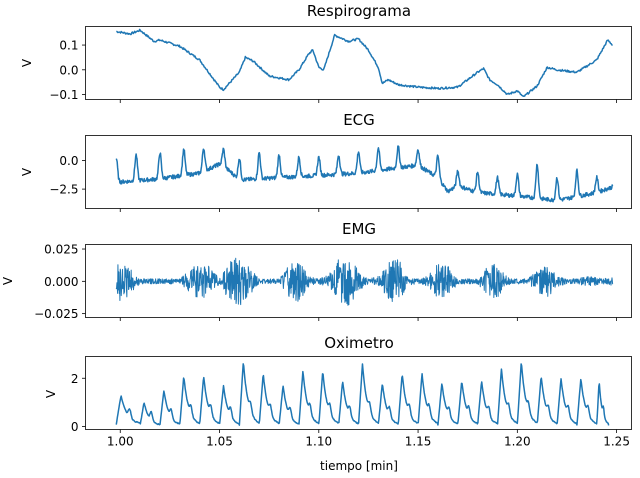 Image resolution: width=640 pixels, height=478 pixels. I want to click on y-tick-label: −0.1, so click(63, 95).